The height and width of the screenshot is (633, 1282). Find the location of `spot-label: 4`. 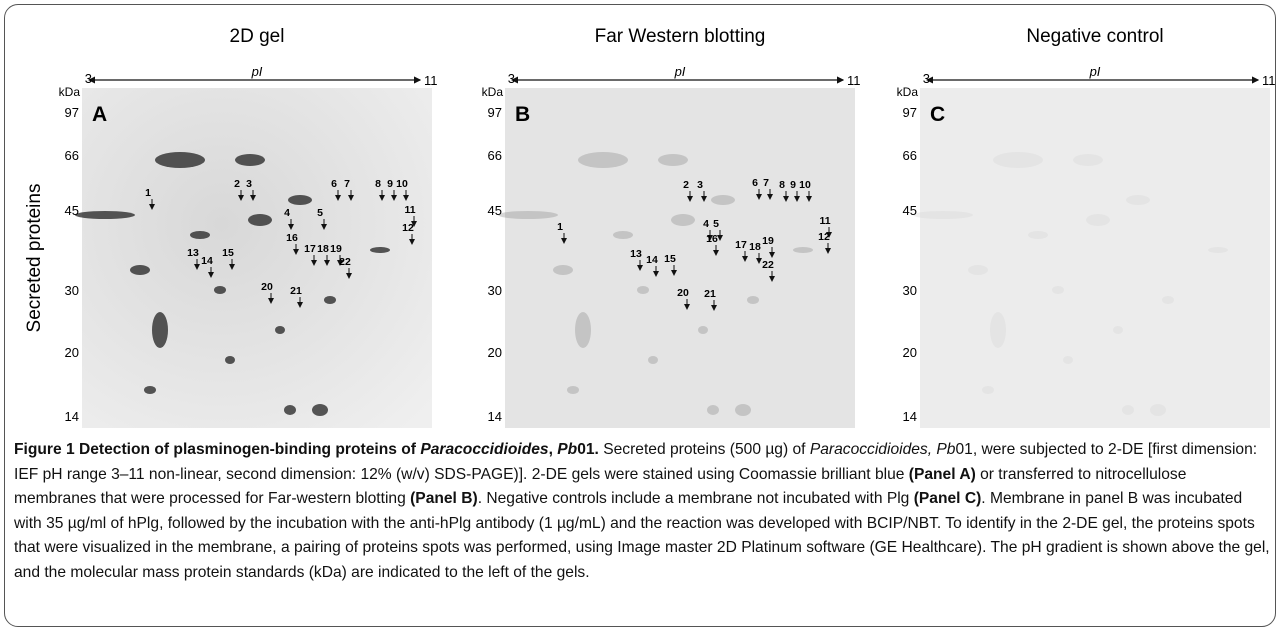

spot-label: 4 is located at coordinates (287, 213).